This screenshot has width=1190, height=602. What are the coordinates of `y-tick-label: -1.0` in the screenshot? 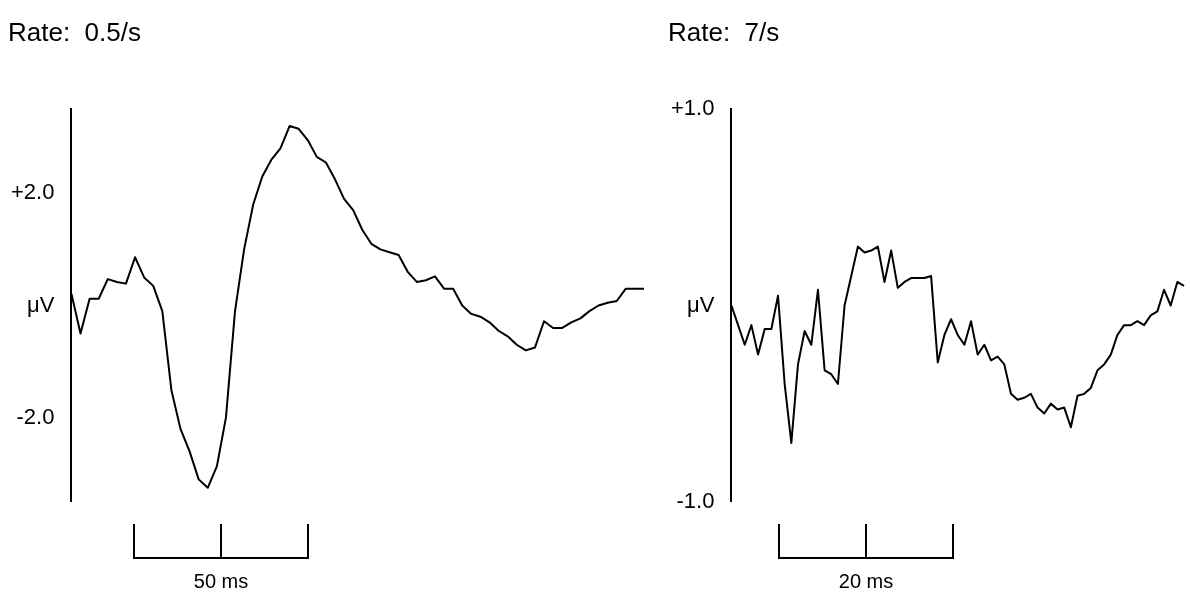 It's located at (695, 500).